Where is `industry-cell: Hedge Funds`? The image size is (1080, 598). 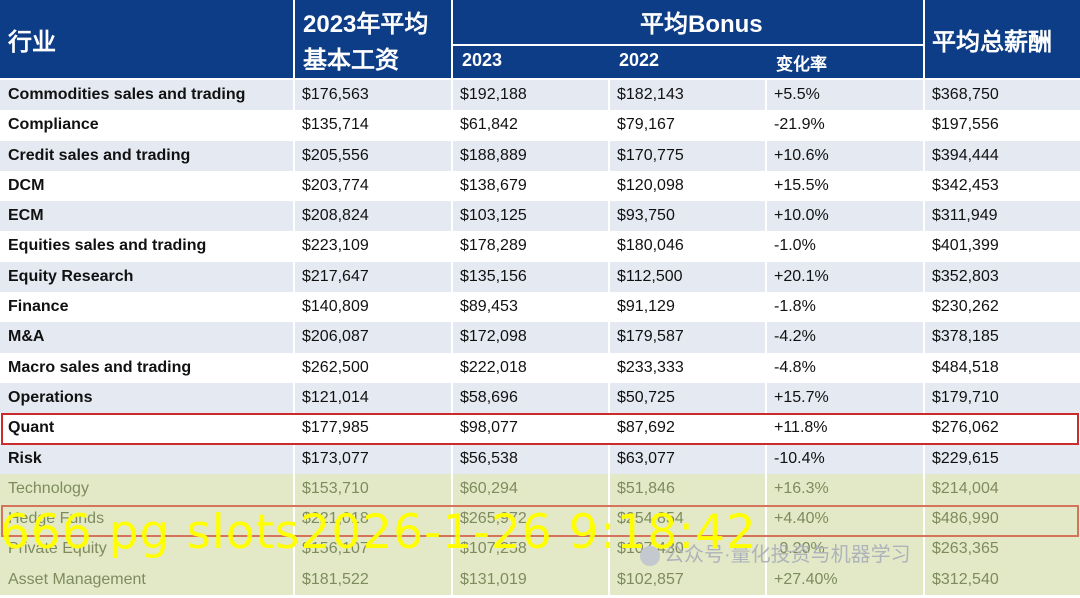
industry-cell: Hedge Funds is located at coordinates (56, 519).